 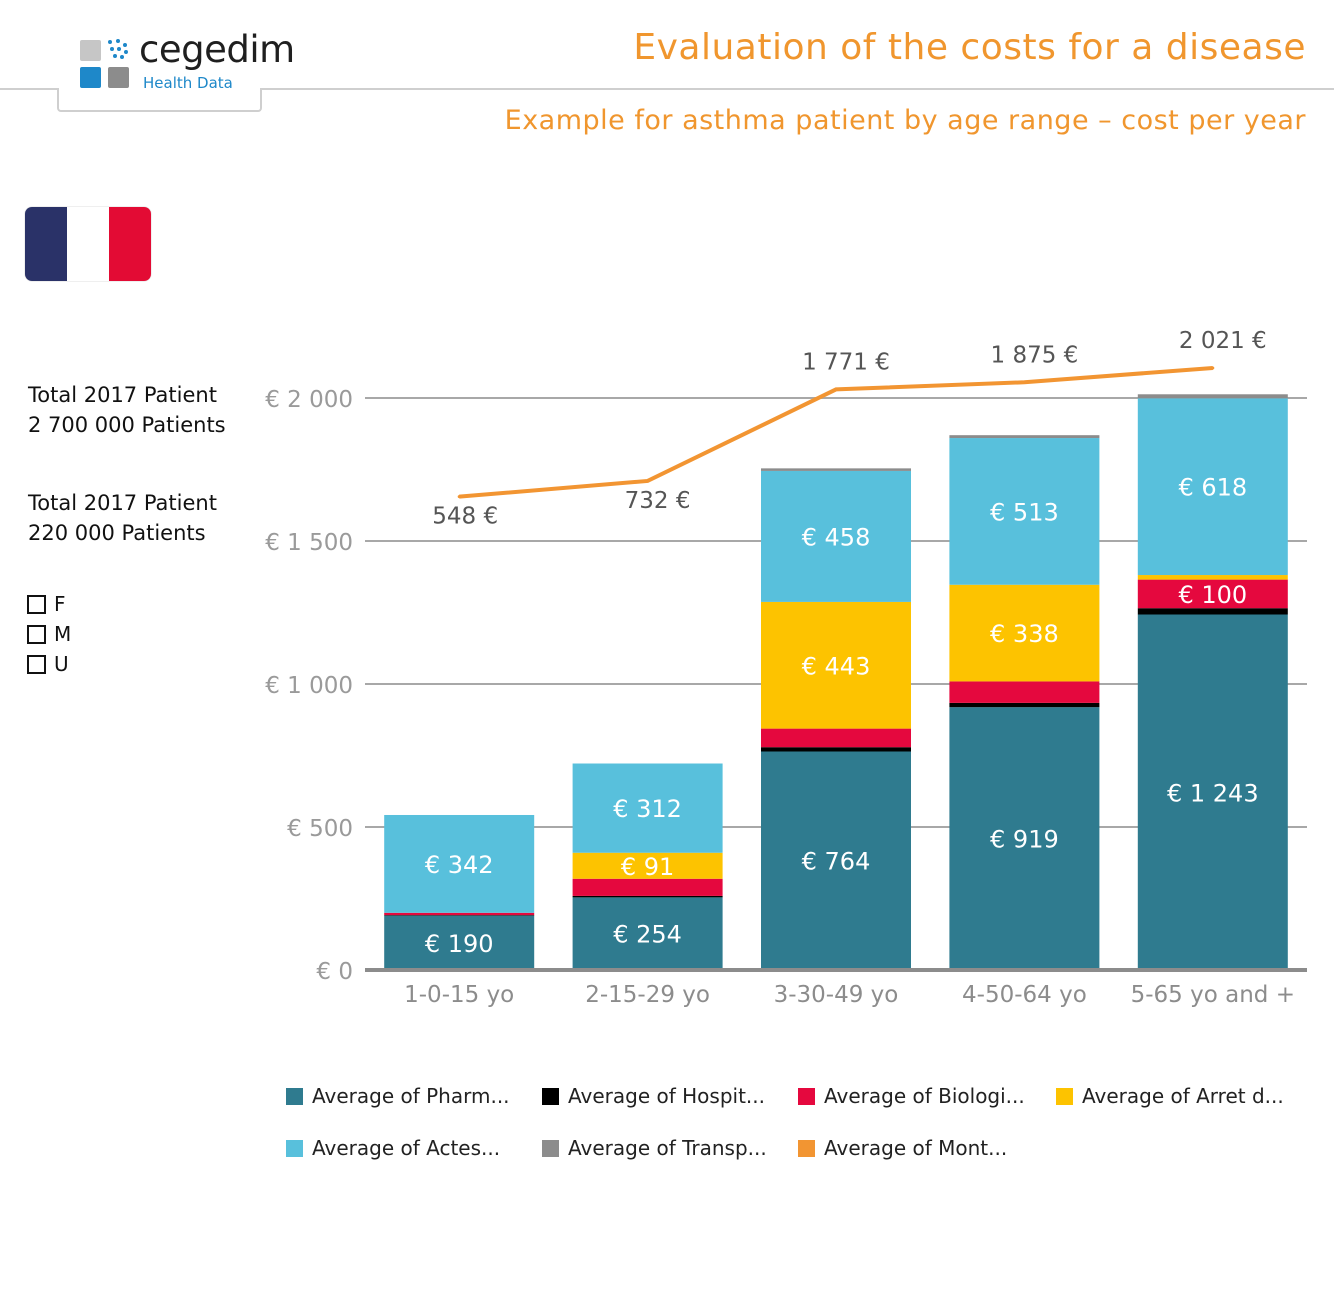 I want to click on bar-data-label: € 254, so click(x=647, y=935).